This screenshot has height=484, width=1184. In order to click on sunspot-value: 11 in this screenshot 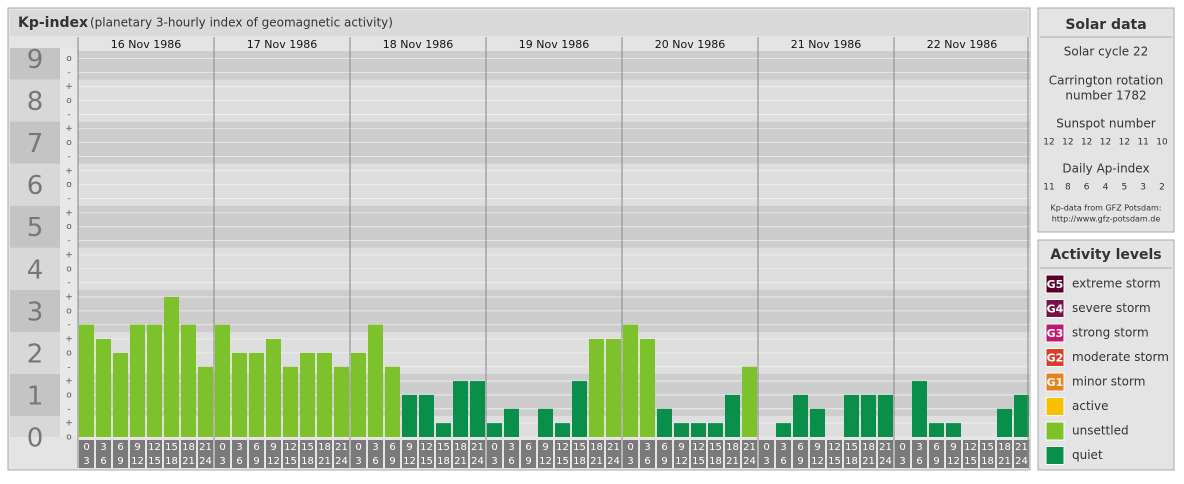, I will do `click(1142, 143)`.